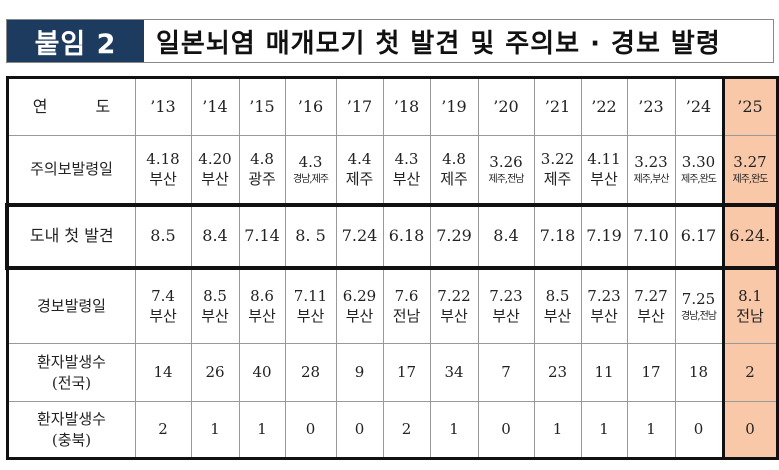  Describe the element at coordinates (75, 41) in the screenshot. I see `attachment-tag: 붙임 2` at that location.